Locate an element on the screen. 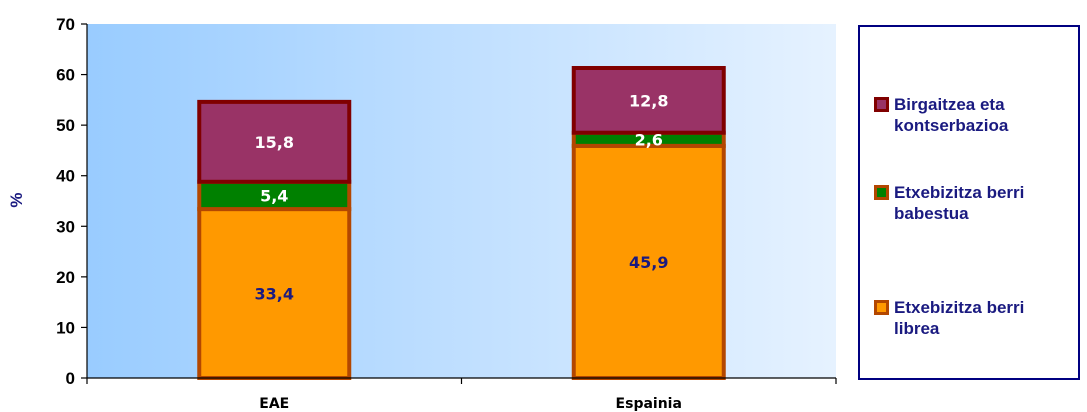  legend-label: Etxebizitza berri babestua is located at coordinates (959, 203).